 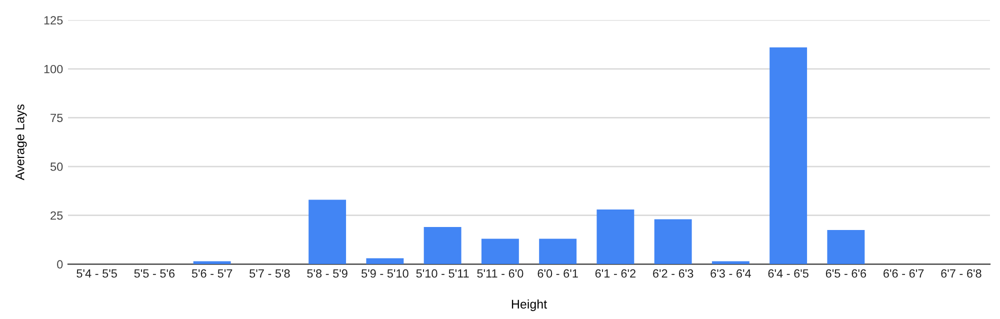 What do you see at coordinates (730, 273) in the screenshot?
I see `x-tick-label: 6'3 - 6'4` at bounding box center [730, 273].